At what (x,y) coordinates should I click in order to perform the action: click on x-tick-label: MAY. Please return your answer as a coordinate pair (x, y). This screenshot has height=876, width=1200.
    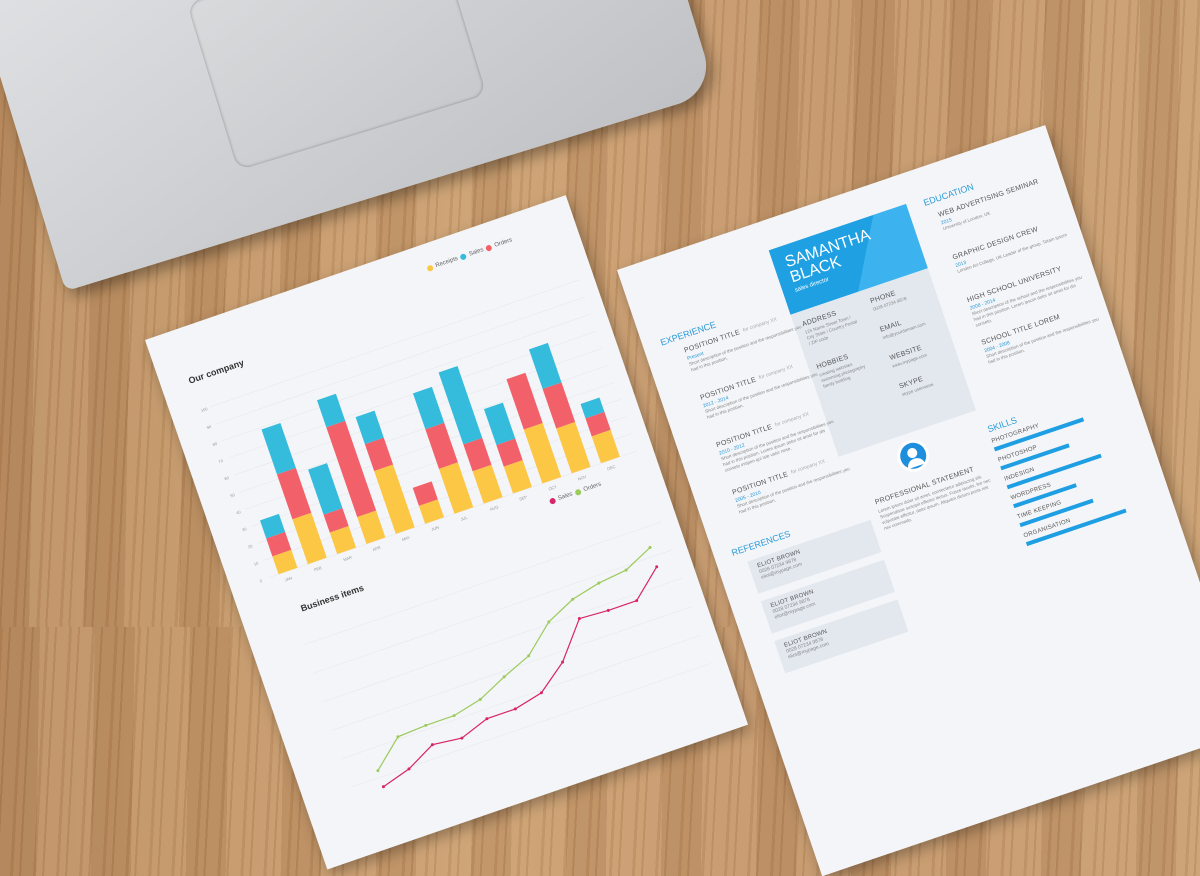
    Looking at the image, I should click on (406, 539).